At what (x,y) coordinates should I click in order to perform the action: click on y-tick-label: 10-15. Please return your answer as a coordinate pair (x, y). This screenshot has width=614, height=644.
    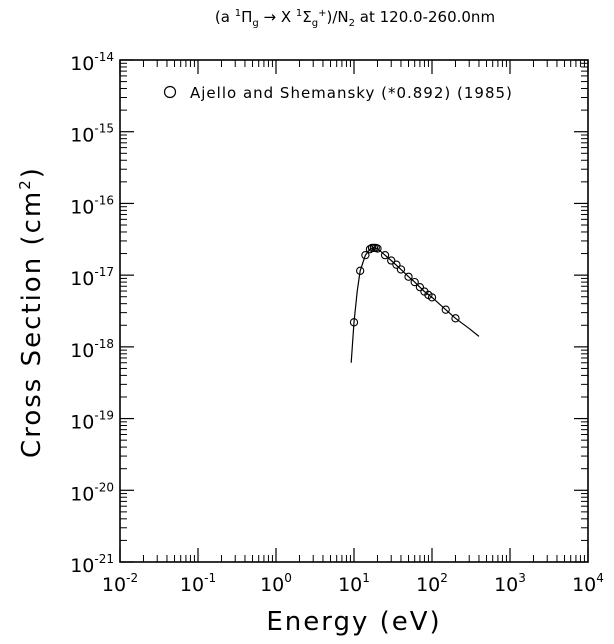
    Looking at the image, I should click on (92, 134).